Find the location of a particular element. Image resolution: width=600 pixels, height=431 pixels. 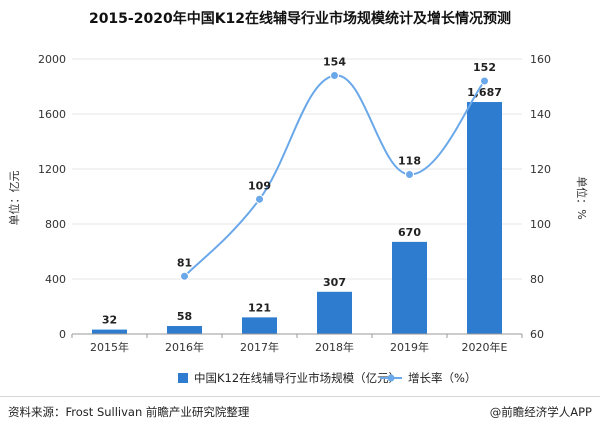

bar-data-label: 670 is located at coordinates (409, 232).